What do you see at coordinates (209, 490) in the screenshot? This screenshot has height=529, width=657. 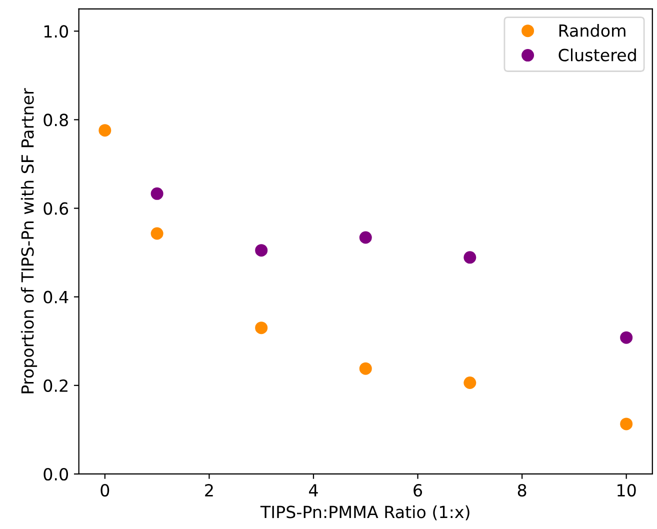 I see `x-tick-label: 2` at bounding box center [209, 490].